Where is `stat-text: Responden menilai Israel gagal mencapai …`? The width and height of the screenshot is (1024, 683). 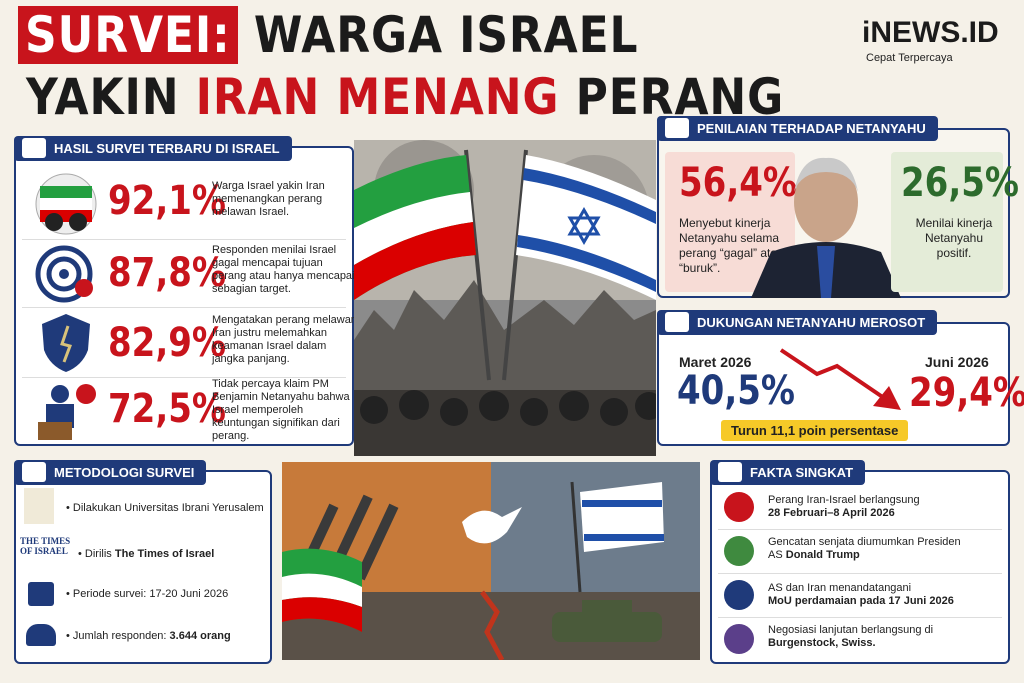
stat-text: Responden menilai Israel gagal mencapai … is located at coordinates (283, 269).